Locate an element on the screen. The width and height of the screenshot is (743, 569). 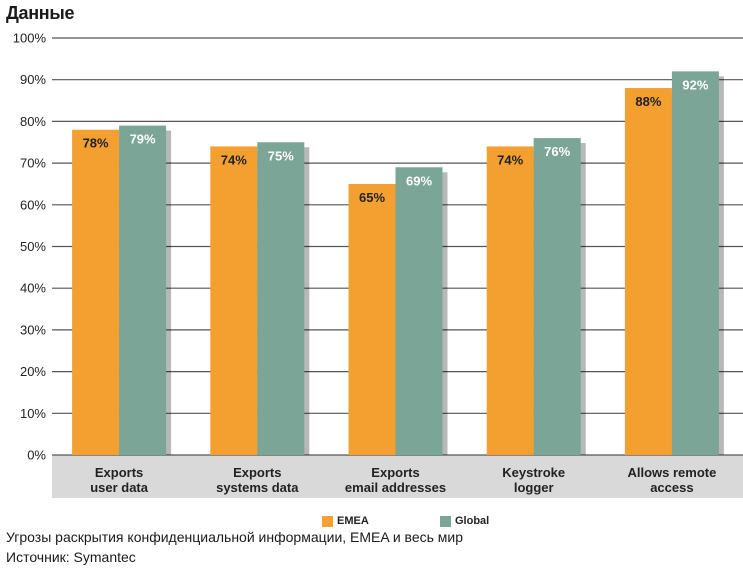
x-tick-label: Keystroke is located at coordinates (533, 472).